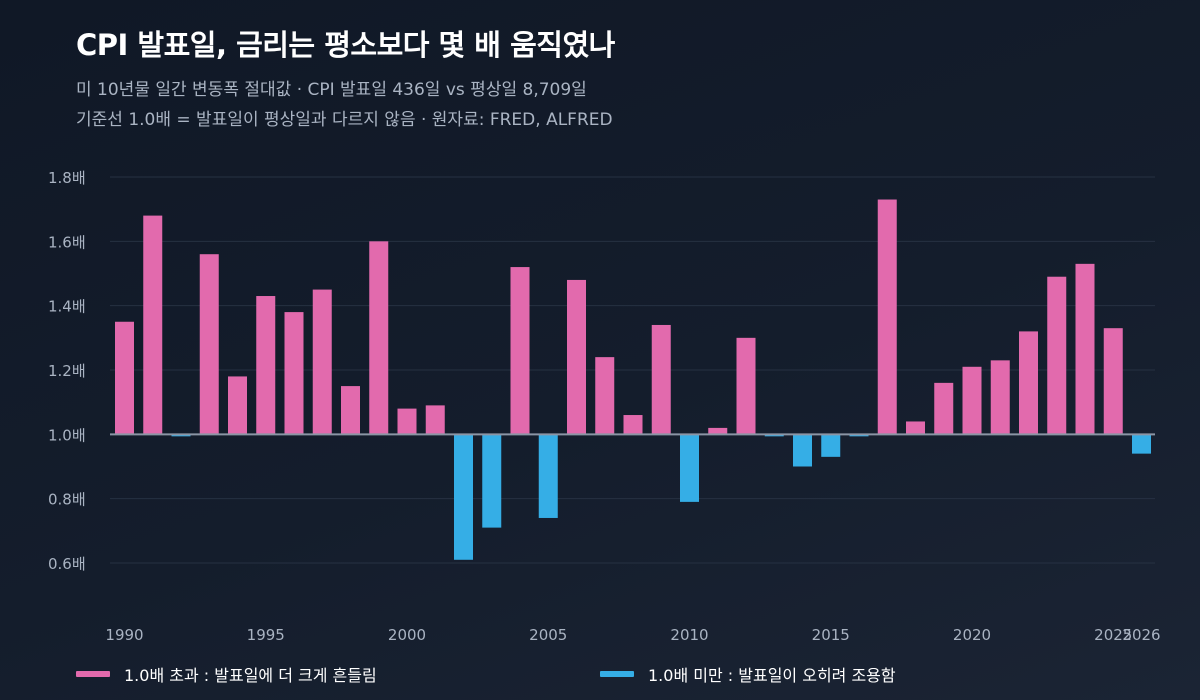 Image resolution: width=1200 pixels, height=700 pixels. What do you see at coordinates (67, 435) in the screenshot?
I see `y-tick-label: 1.0배` at bounding box center [67, 435].